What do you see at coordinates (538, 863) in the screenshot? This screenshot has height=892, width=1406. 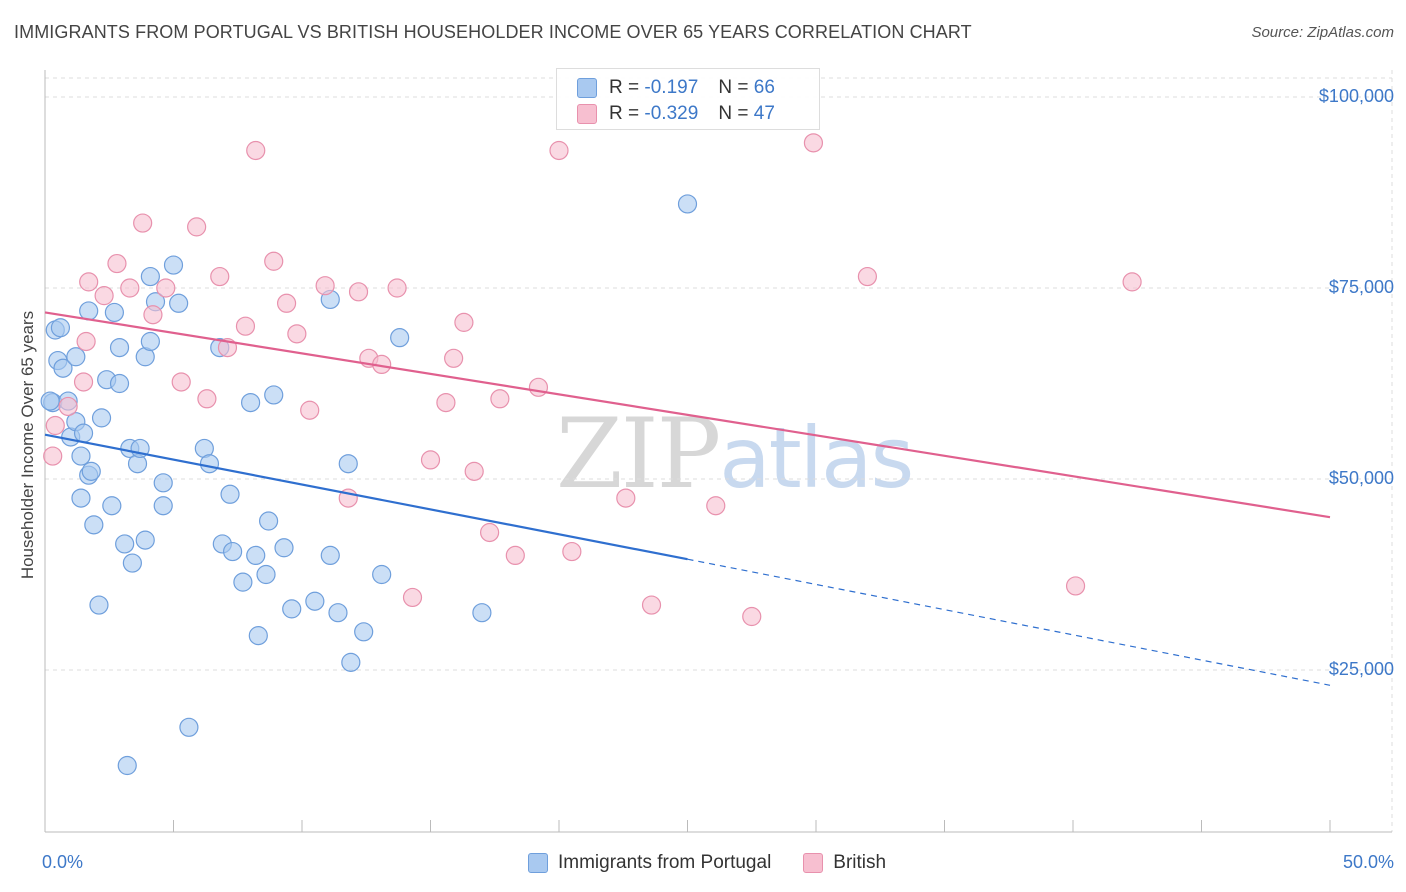 I see `legend-swatch-portugal` at bounding box center [538, 863].